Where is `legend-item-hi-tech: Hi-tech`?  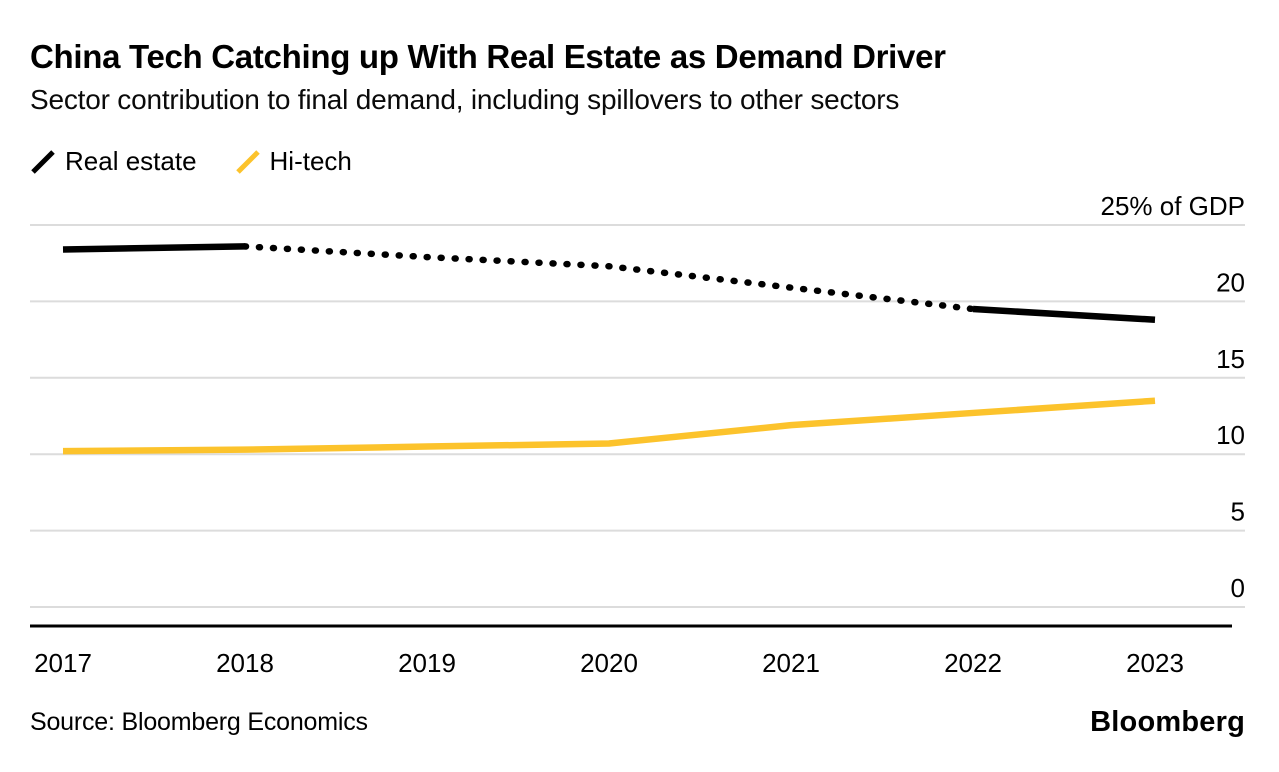
legend-item-hi-tech: Hi-tech is located at coordinates (293, 161).